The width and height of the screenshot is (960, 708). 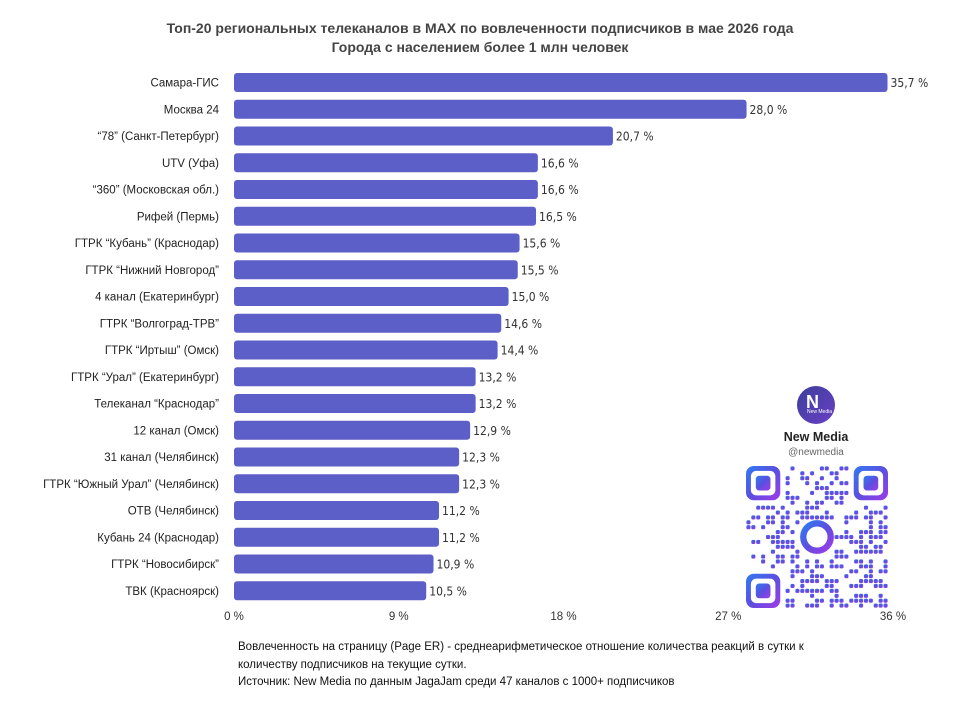 What do you see at coordinates (728, 617) in the screenshot?
I see `x-tick-label-3: 27 %` at bounding box center [728, 617].